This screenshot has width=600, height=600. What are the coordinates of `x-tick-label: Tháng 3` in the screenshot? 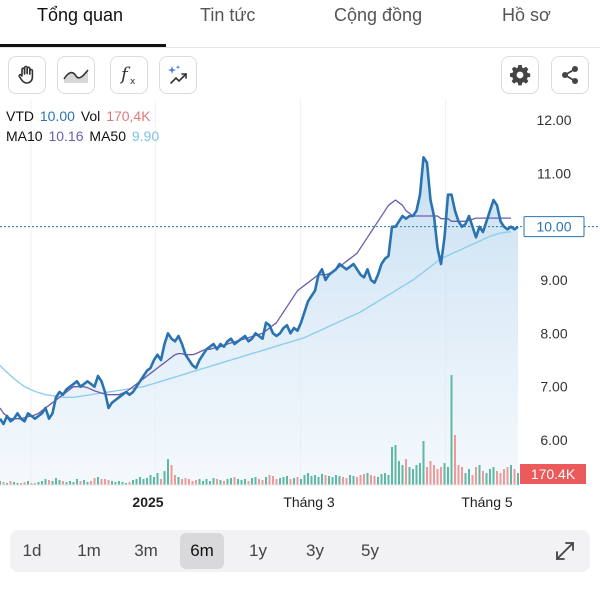 It's located at (309, 502).